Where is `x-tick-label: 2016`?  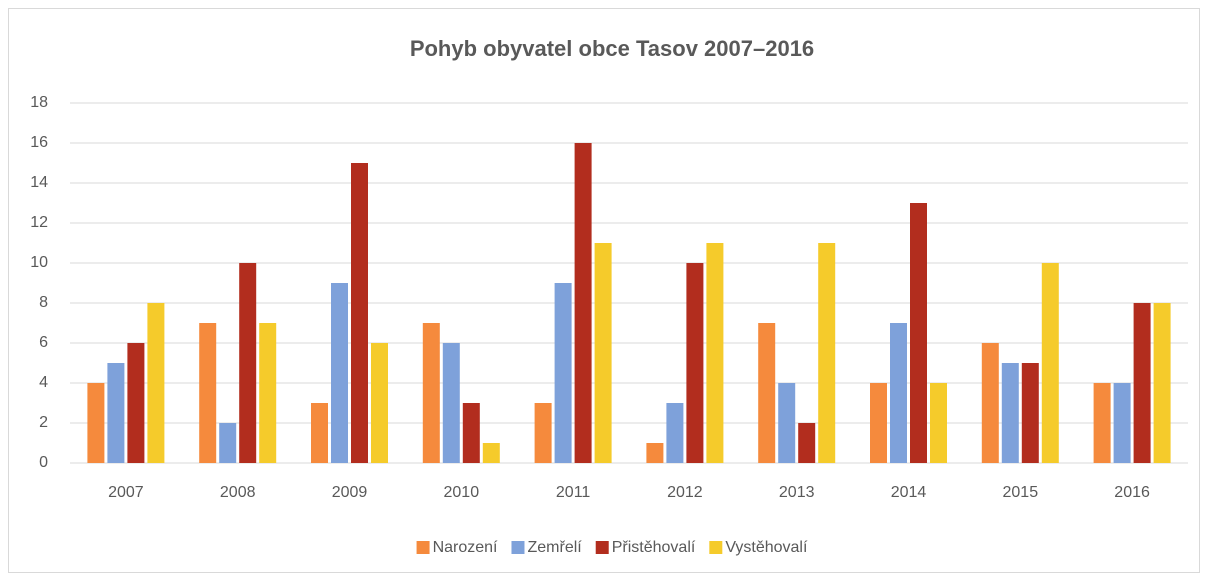 x-tick-label: 2016 is located at coordinates (1132, 492).